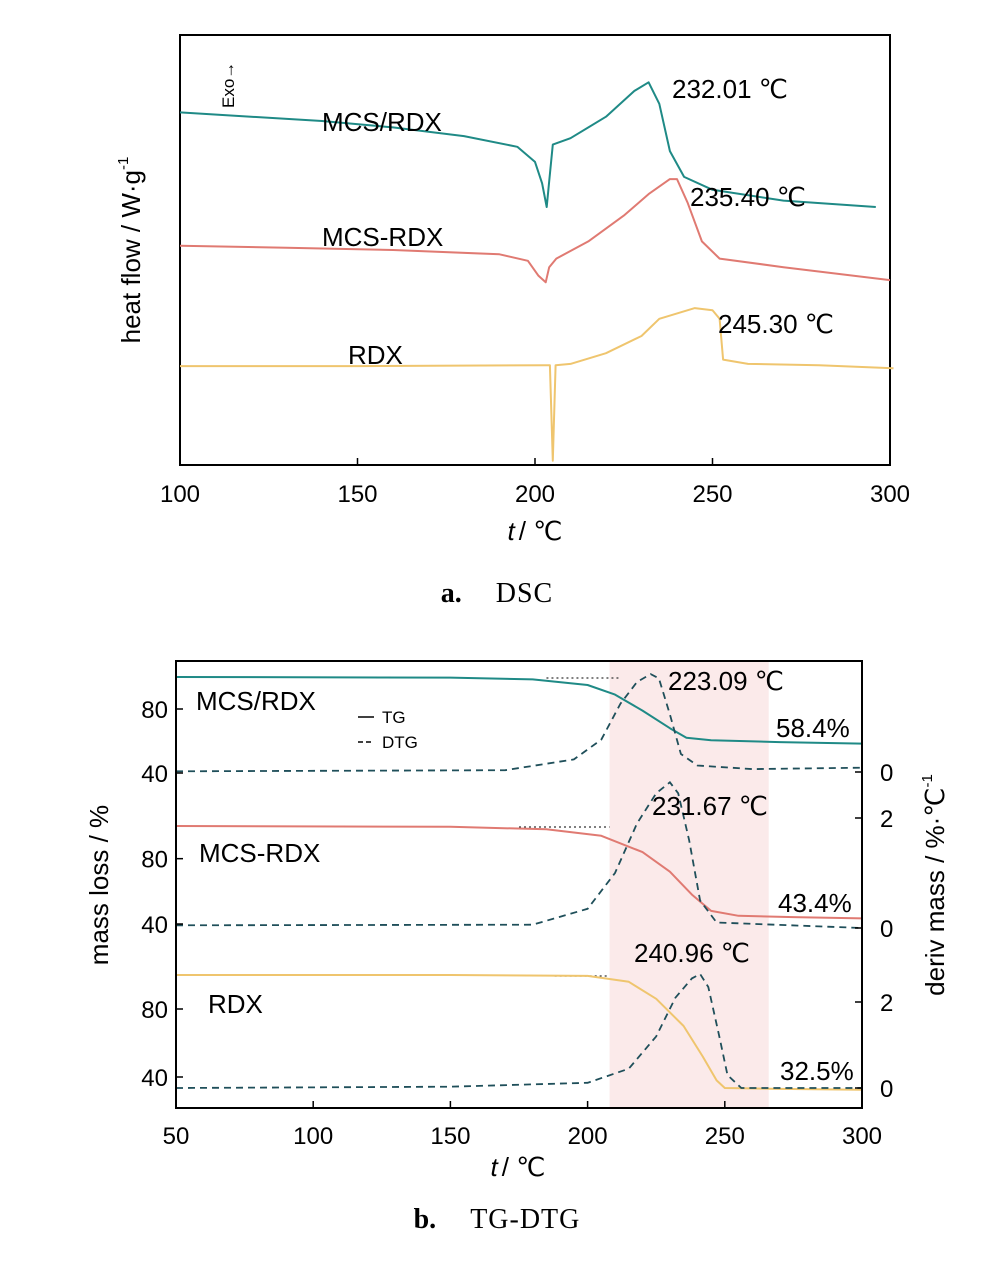 This screenshot has width=994, height=1261. What do you see at coordinates (588, 1136) in the screenshot?
I see `panel-b-x-tick-label: 200` at bounding box center [588, 1136].